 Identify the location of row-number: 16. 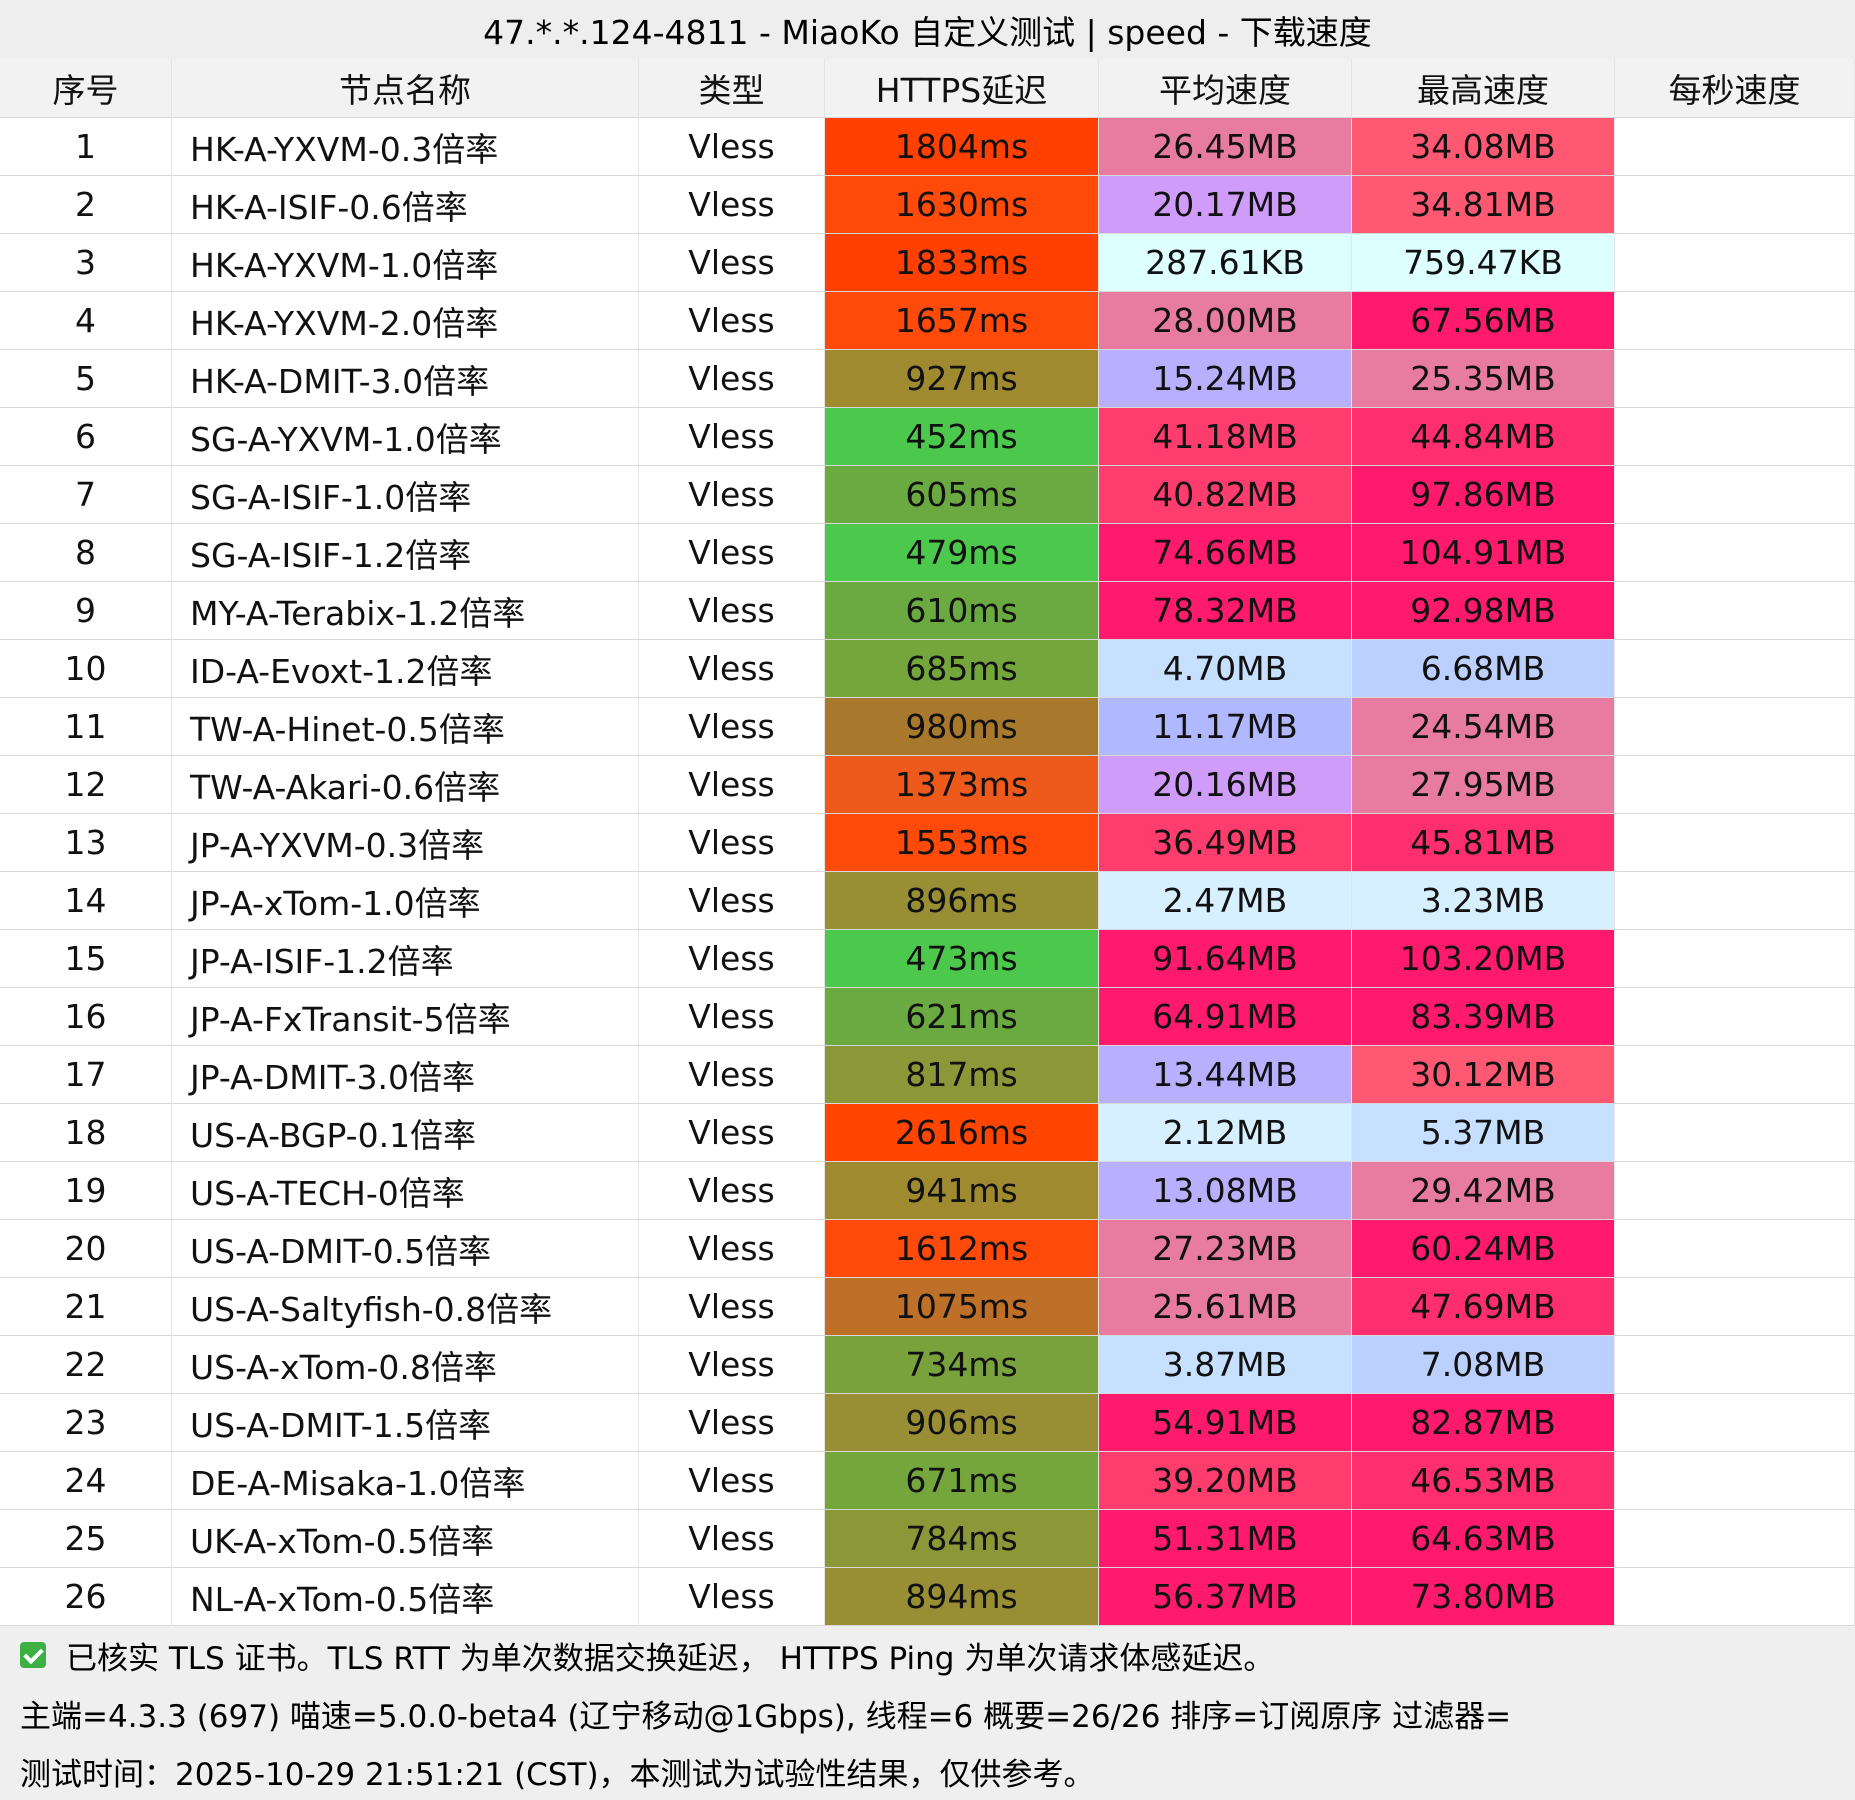
(86, 1017).